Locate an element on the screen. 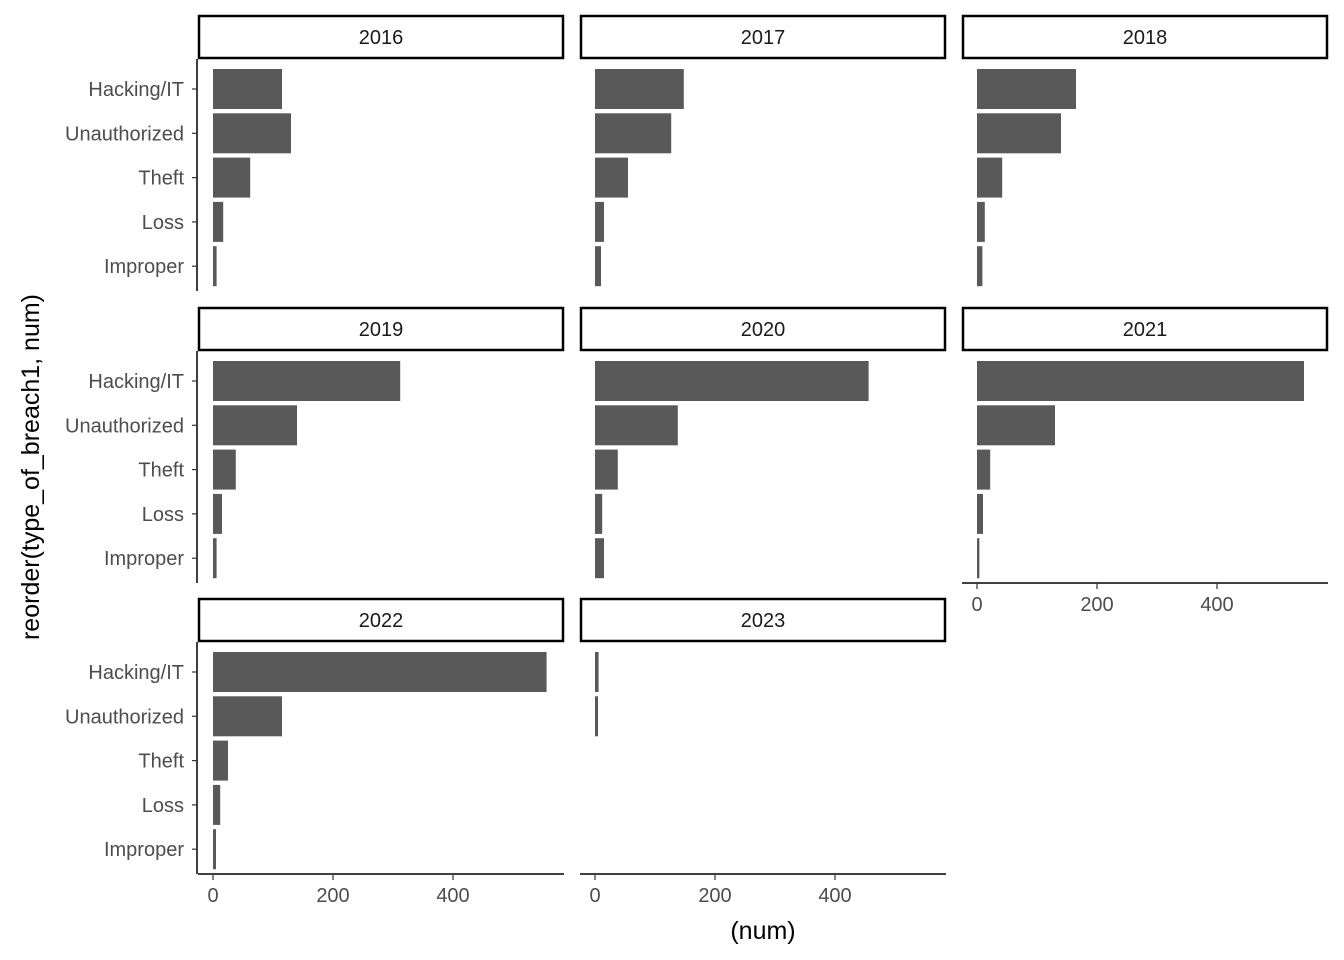 The width and height of the screenshot is (1344, 960). facet-strip-label: 2017 is located at coordinates (763, 38).